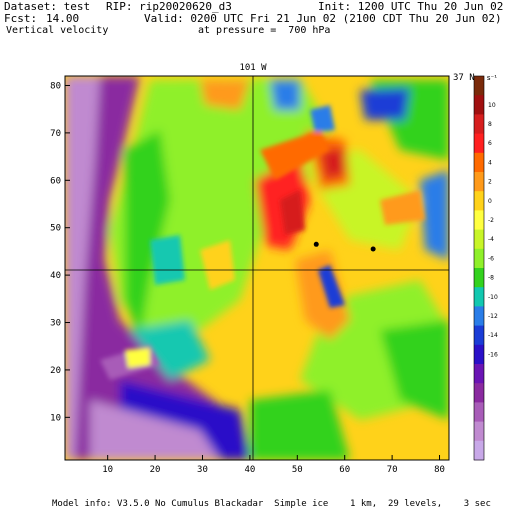 The height and width of the screenshot is (512, 512). Describe the element at coordinates (491, 220) in the screenshot. I see `colorbar-label: -2` at that location.